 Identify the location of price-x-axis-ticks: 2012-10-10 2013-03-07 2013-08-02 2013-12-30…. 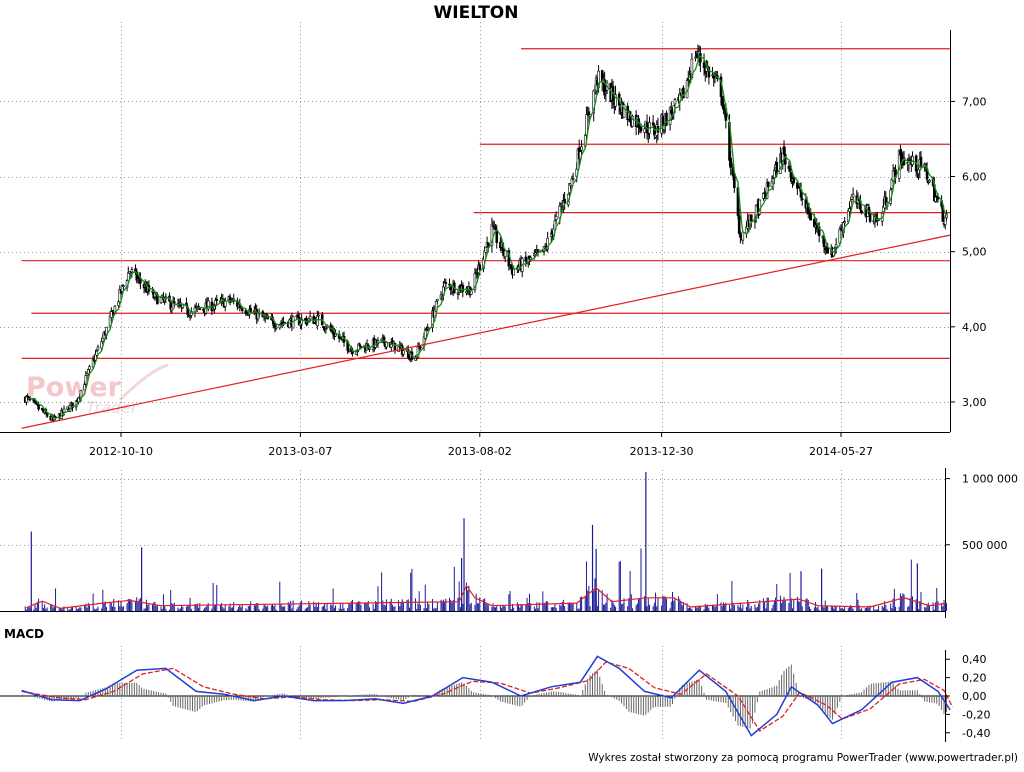
(481, 445).